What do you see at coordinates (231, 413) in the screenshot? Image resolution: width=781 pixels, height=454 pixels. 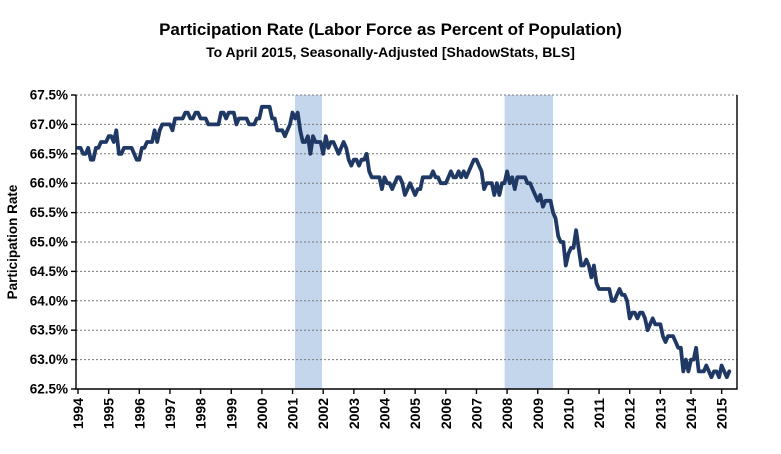 I see `x-tick-label: 1999` at bounding box center [231, 413].